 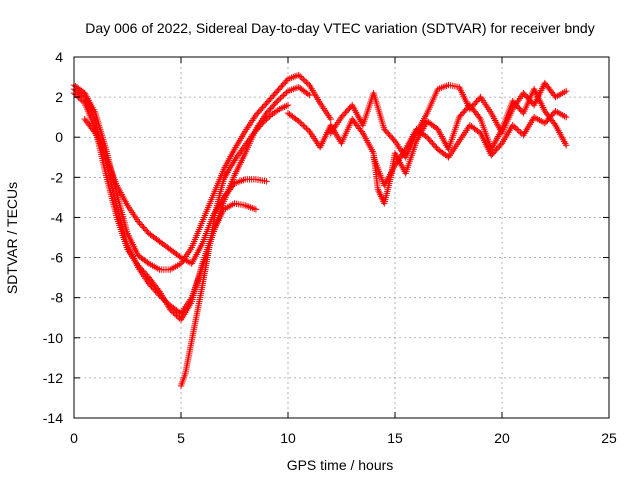 I want to click on x-tick-label: 0, so click(x=74, y=438).